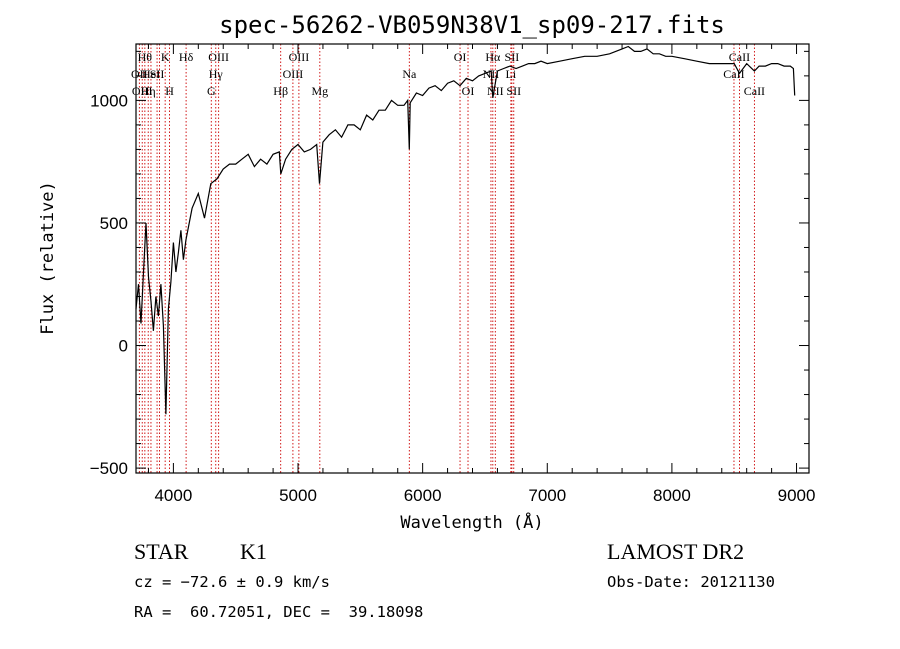  I want to click on spectral-line-label: Hδ, so click(186, 57).